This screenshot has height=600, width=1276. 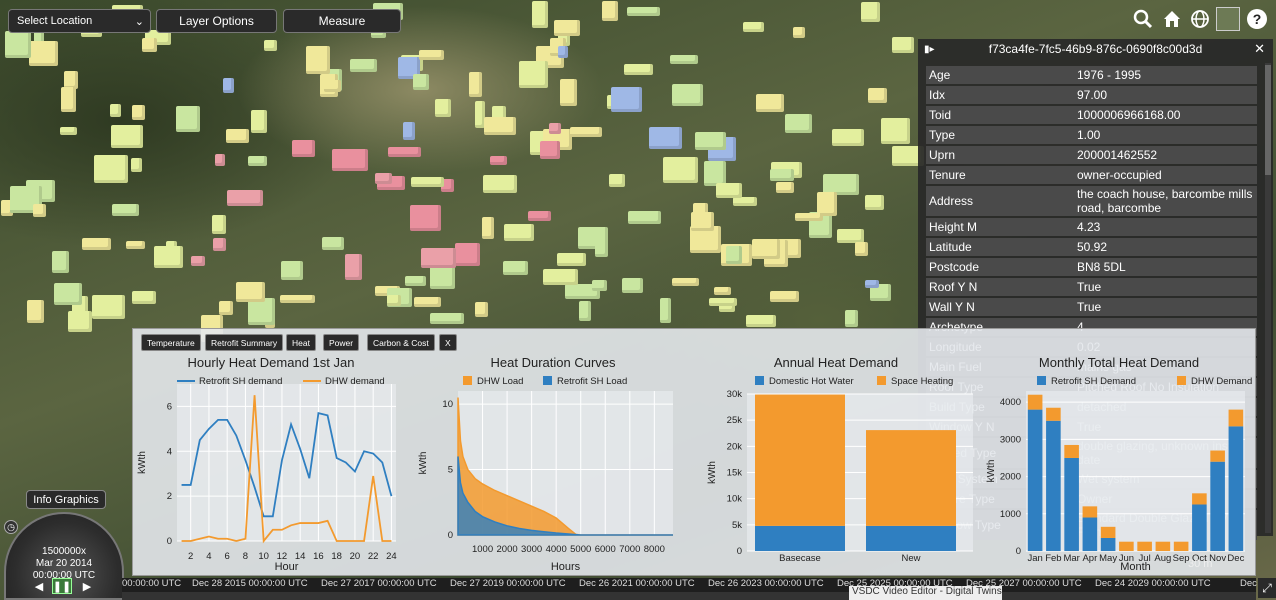 What do you see at coordinates (1268, 298) in the screenshot?
I see `info-panel-scrollbar` at bounding box center [1268, 298].